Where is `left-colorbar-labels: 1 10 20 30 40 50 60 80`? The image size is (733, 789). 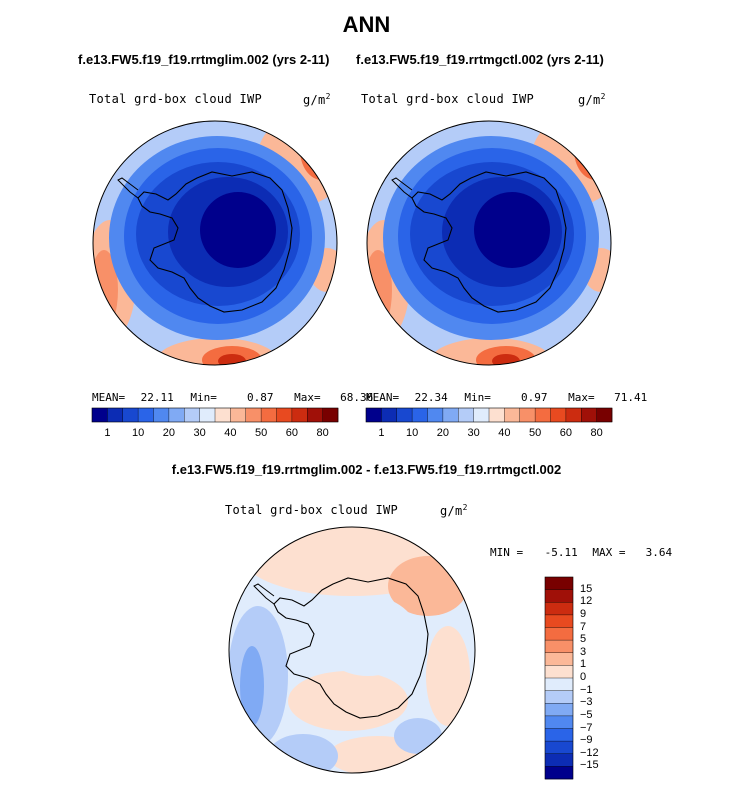
left-colorbar-labels: 1 10 20 30 40 50 60 80 is located at coordinates (215, 434).